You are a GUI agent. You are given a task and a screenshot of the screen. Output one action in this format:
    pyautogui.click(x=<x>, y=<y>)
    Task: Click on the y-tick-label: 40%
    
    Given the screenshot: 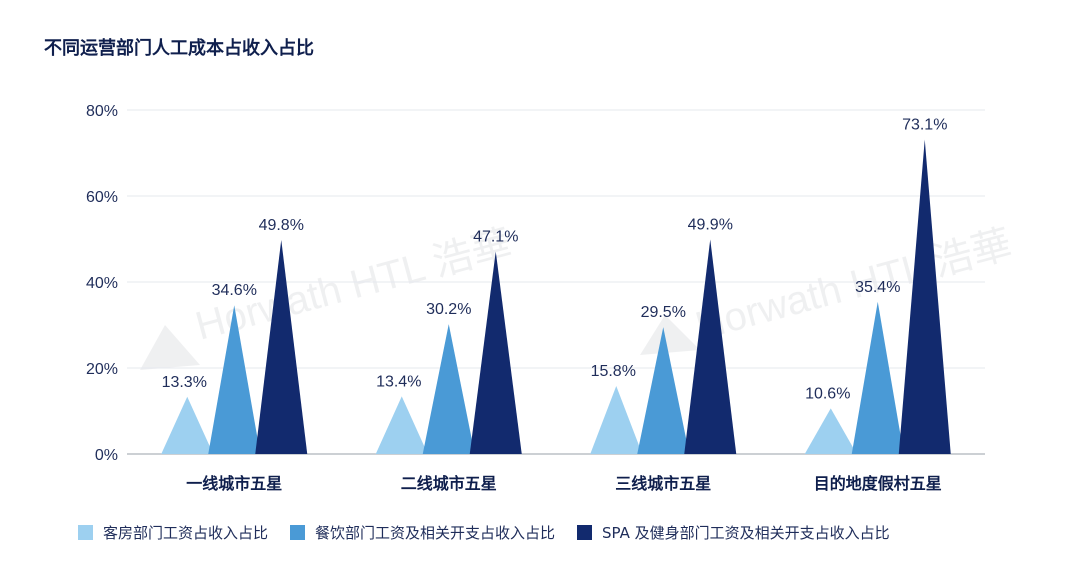 What is the action you would take?
    pyautogui.click(x=102, y=283)
    